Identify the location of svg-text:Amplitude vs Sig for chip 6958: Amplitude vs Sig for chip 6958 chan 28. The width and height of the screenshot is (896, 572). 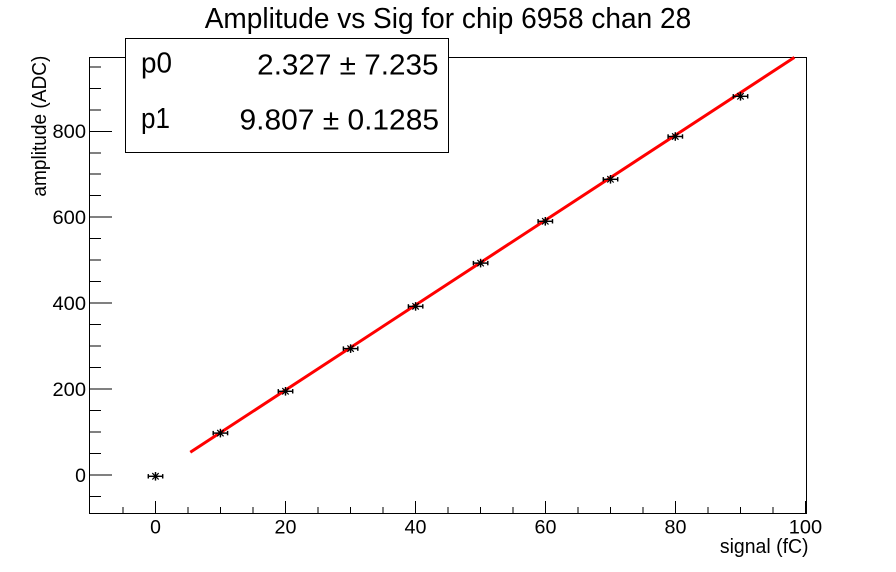
(448, 19).